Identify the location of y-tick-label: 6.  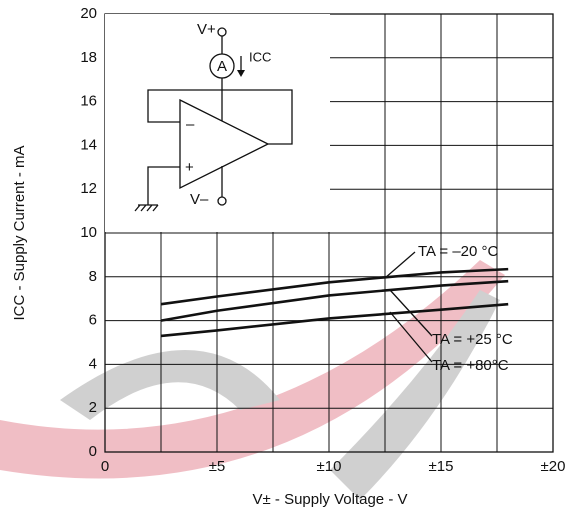
(93, 320).